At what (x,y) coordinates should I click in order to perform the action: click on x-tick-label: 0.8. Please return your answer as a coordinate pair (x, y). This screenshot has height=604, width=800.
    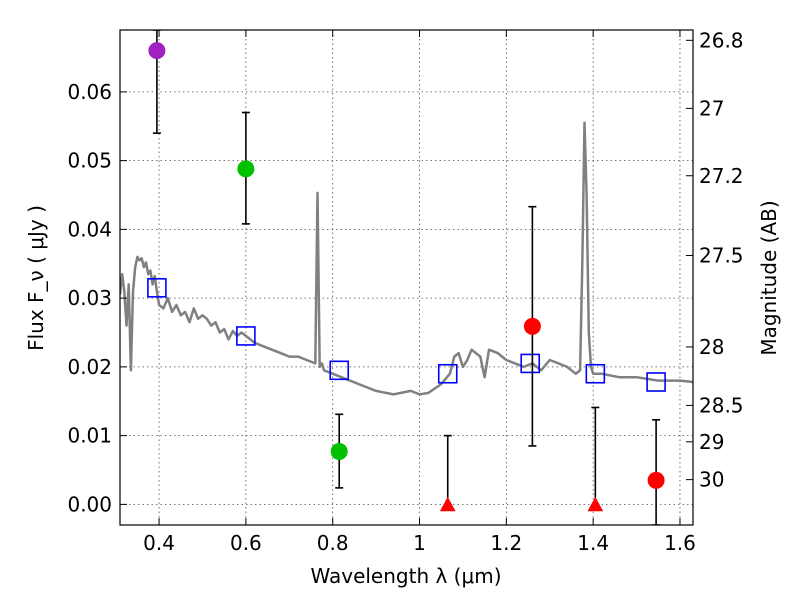
    Looking at the image, I should click on (333, 543).